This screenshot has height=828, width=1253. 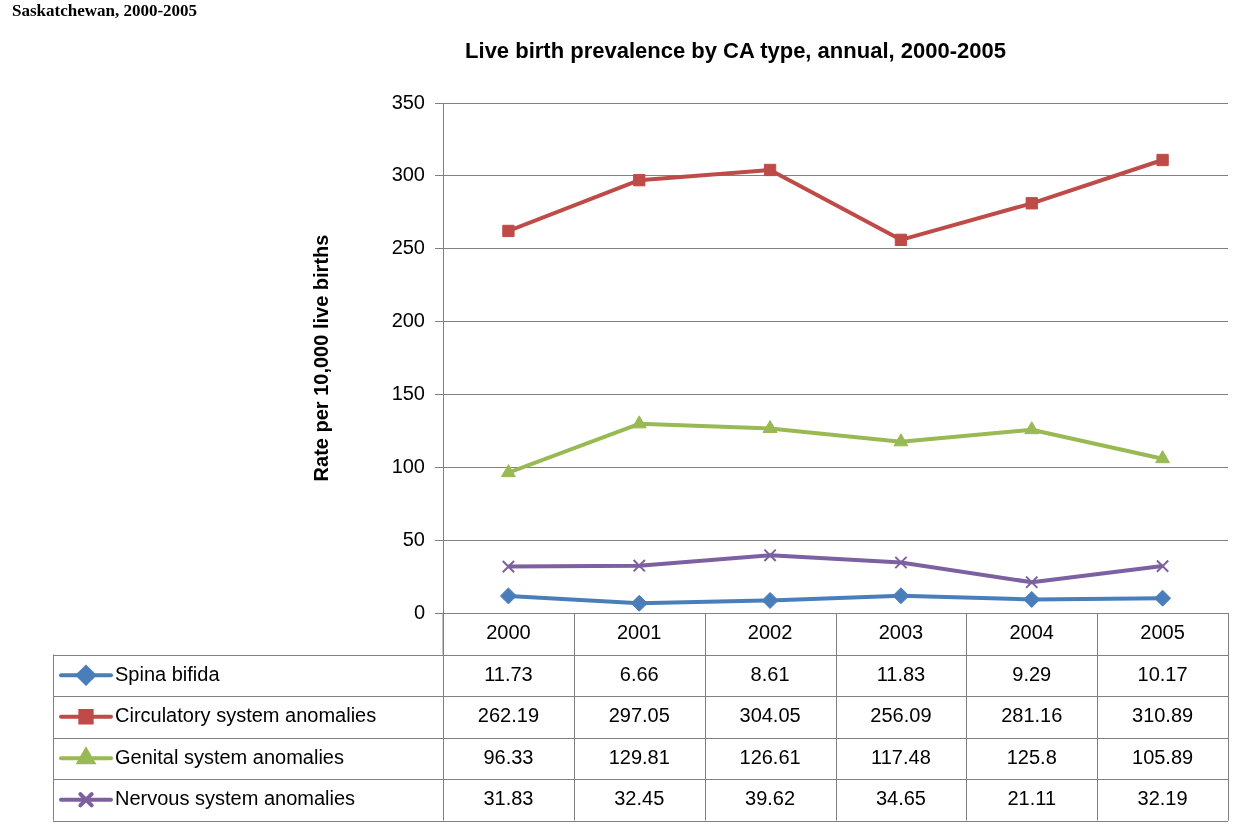 I want to click on data-label: 125.8, so click(x=1031, y=756).